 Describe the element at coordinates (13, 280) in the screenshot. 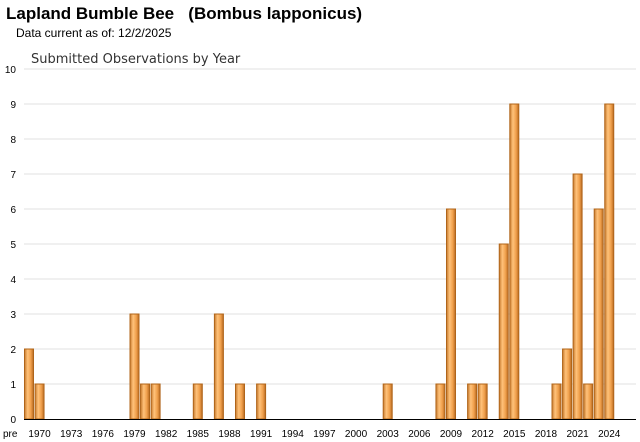

I see `y-tick-label: 4` at that location.